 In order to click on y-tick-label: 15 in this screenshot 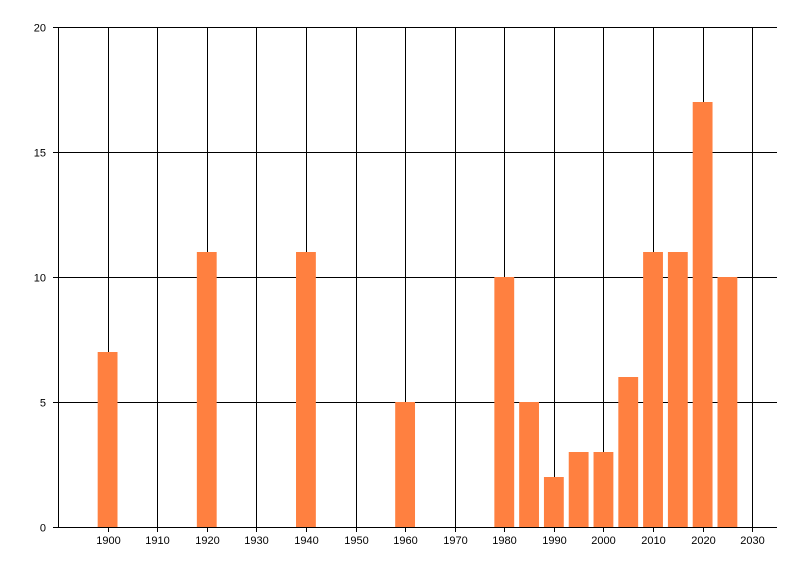, I will do `click(40, 154)`.